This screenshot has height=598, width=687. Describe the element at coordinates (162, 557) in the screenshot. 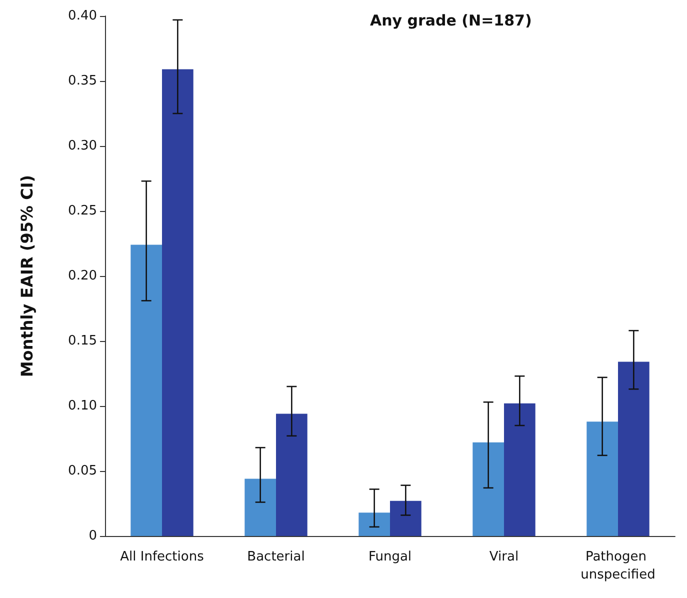

I see `x-tick-label: All Infections` at that location.